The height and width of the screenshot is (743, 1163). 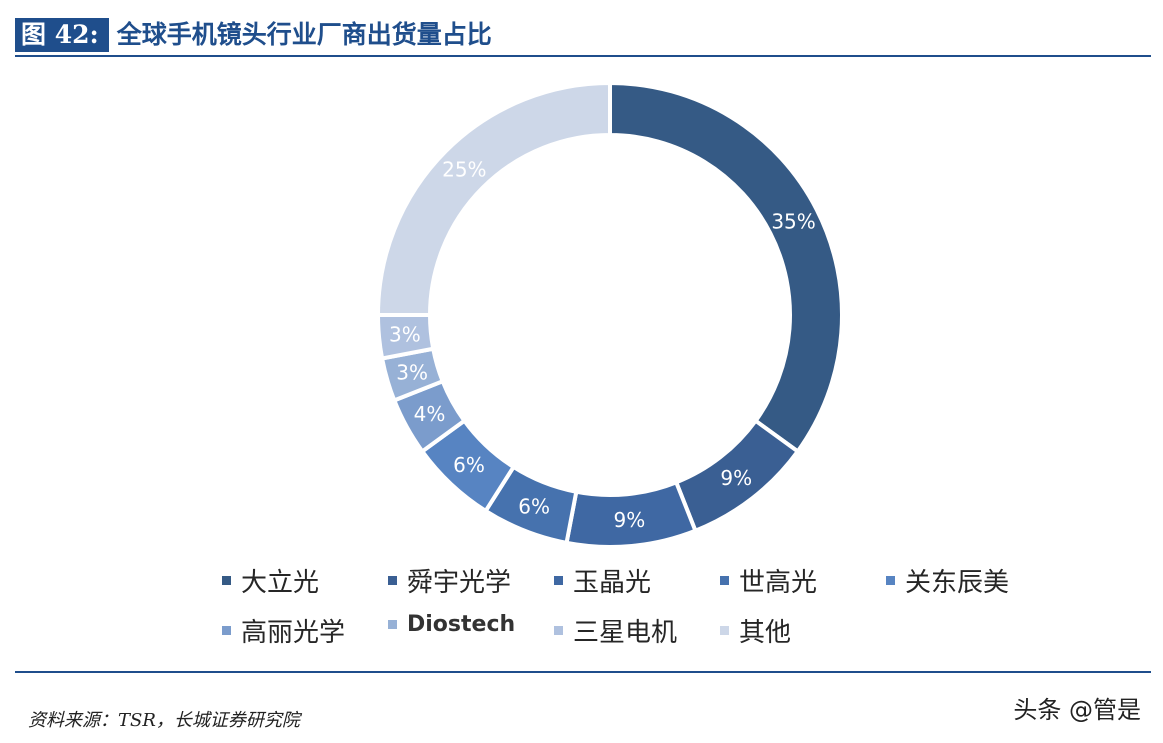 I want to click on slice-label-1: 35%, so click(x=793, y=221).